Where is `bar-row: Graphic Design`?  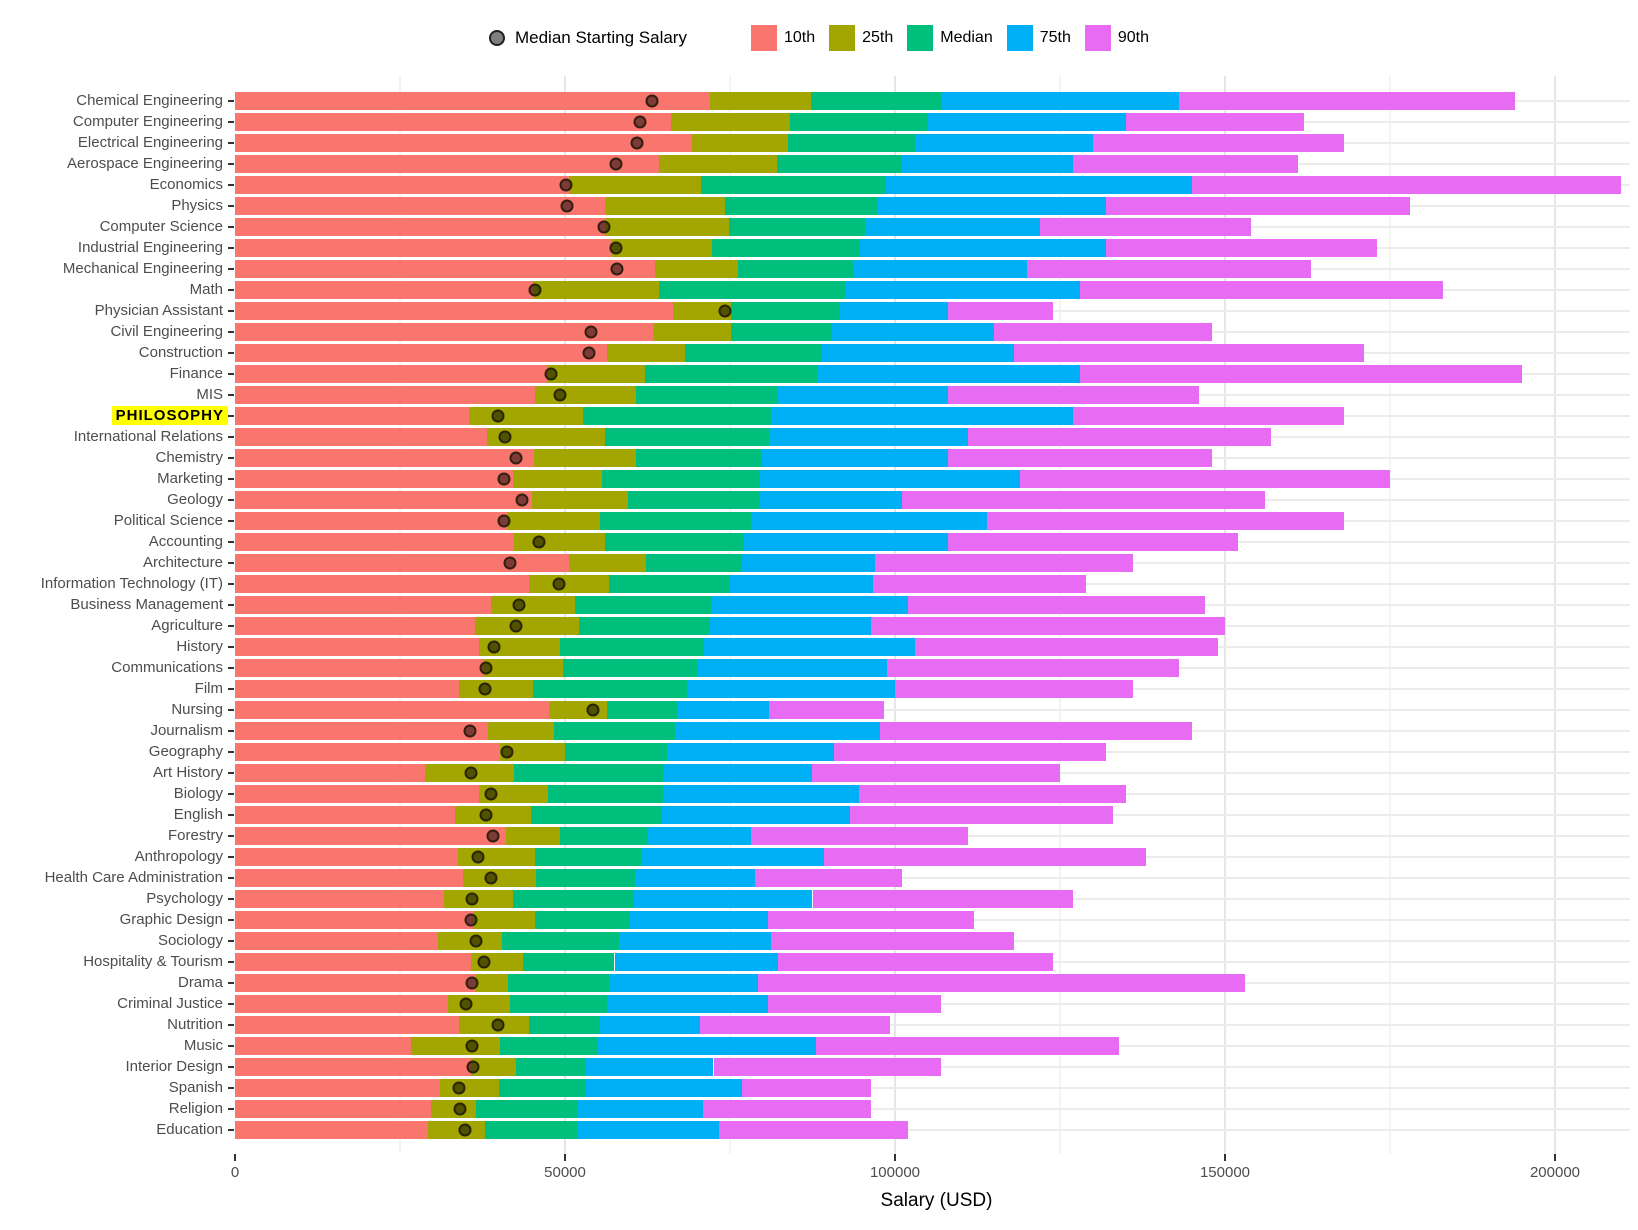 bar-row: Graphic Design is located at coordinates (819, 919).